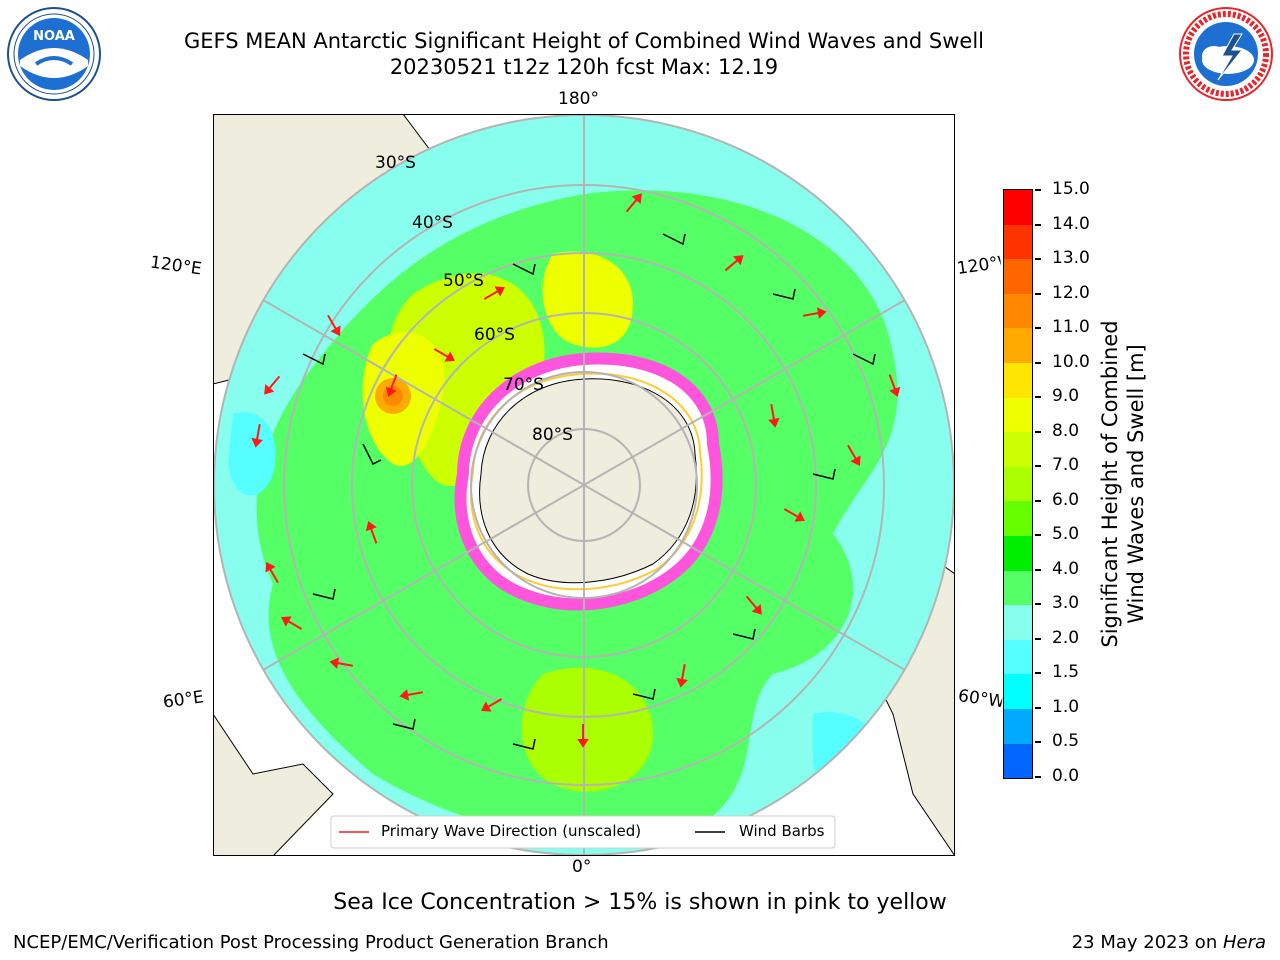 The width and height of the screenshot is (1280, 960). What do you see at coordinates (54, 54) in the screenshot?
I see `noaa-logo: NOAA` at bounding box center [54, 54].